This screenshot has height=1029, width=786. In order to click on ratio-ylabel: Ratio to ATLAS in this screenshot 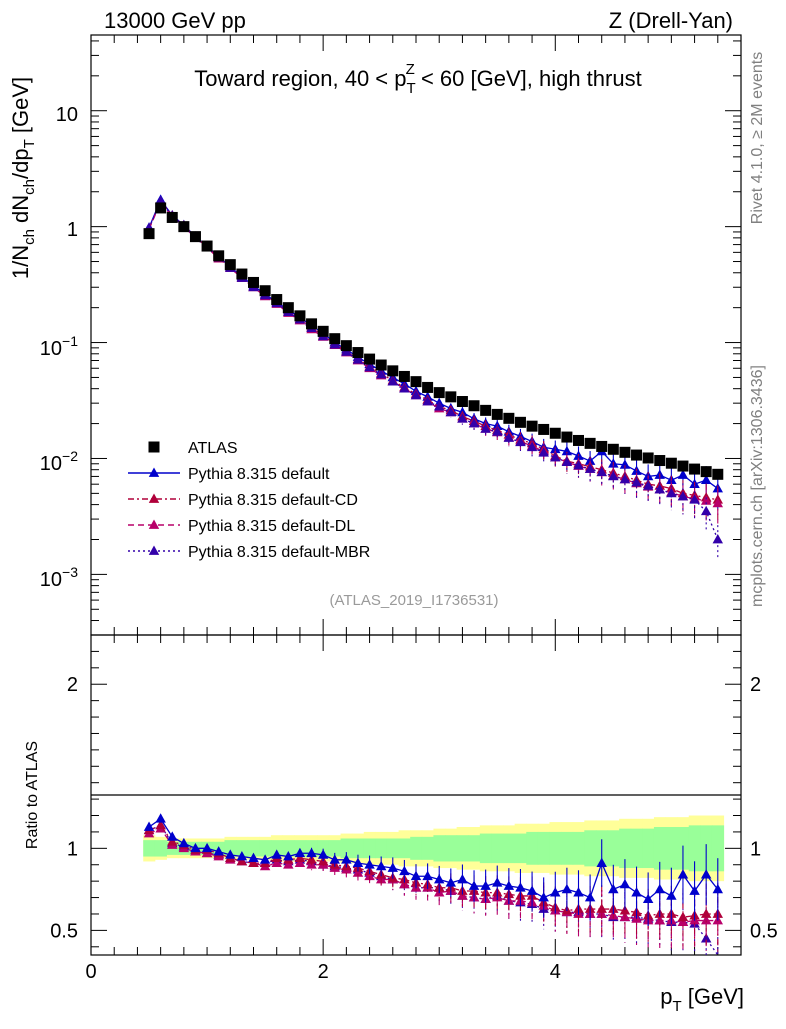, I will do `click(32, 795)`.